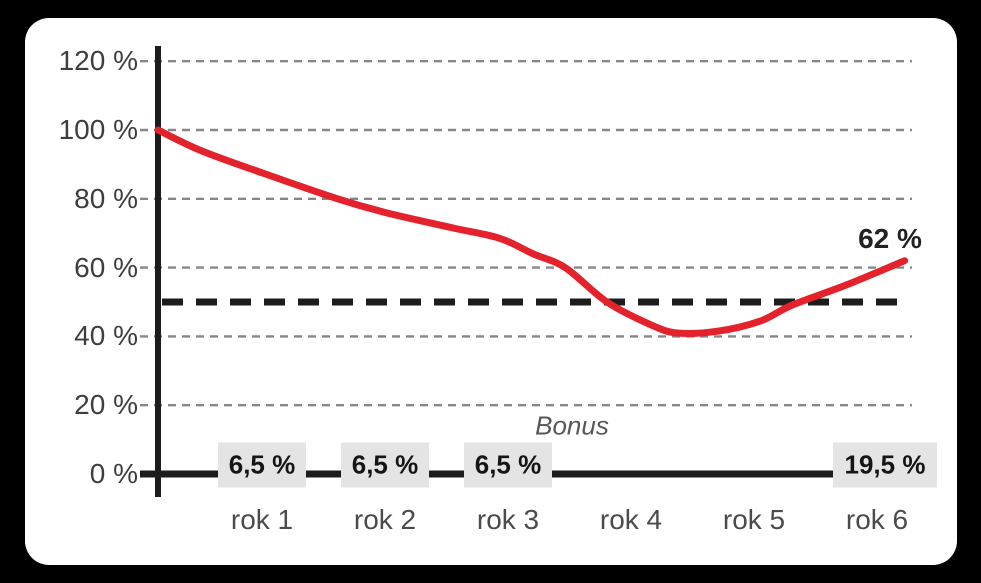  Describe the element at coordinates (754, 519) in the screenshot. I see `x-tick-label-rok-5: rok 5` at that location.